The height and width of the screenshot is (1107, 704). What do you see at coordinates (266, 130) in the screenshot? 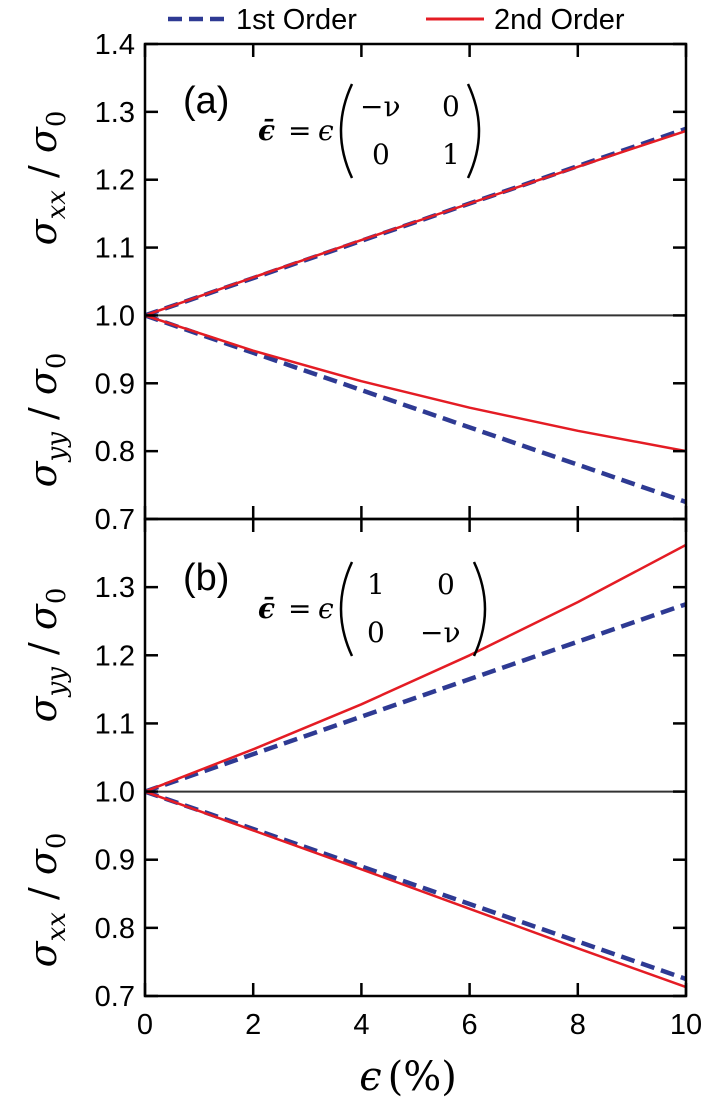
I see `panel-a-equation-lhs: ϵ̄` at bounding box center [266, 130].